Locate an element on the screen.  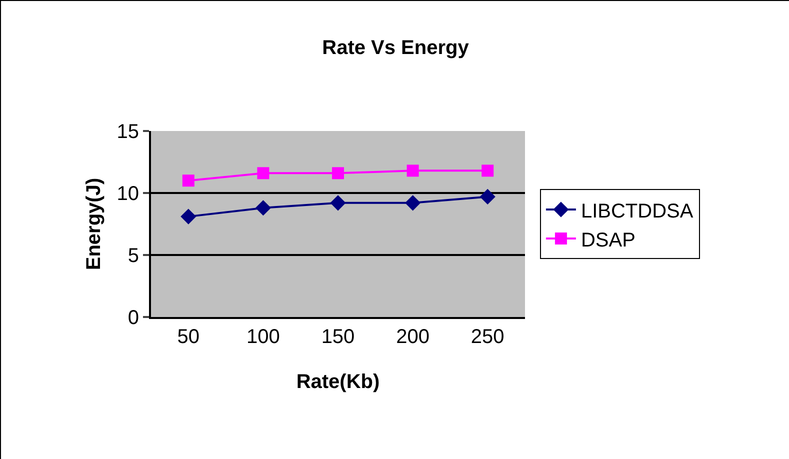
y-tick-label: 0 is located at coordinates (133, 318).